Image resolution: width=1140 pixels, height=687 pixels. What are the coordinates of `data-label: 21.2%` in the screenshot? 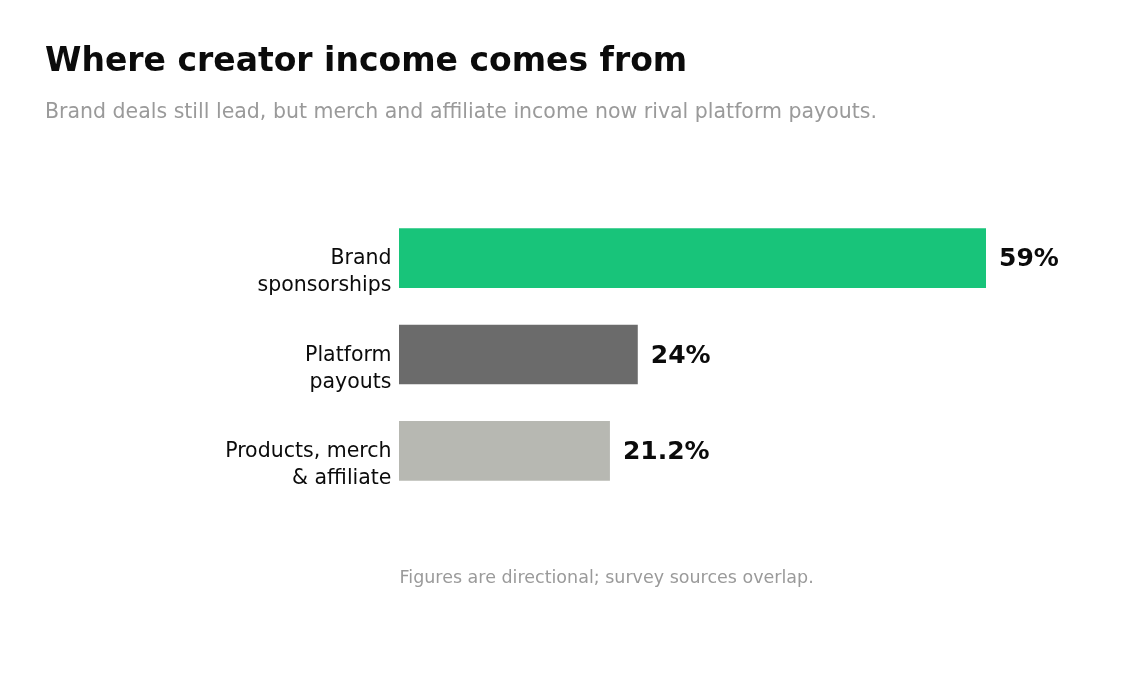 It's located at (666, 450).